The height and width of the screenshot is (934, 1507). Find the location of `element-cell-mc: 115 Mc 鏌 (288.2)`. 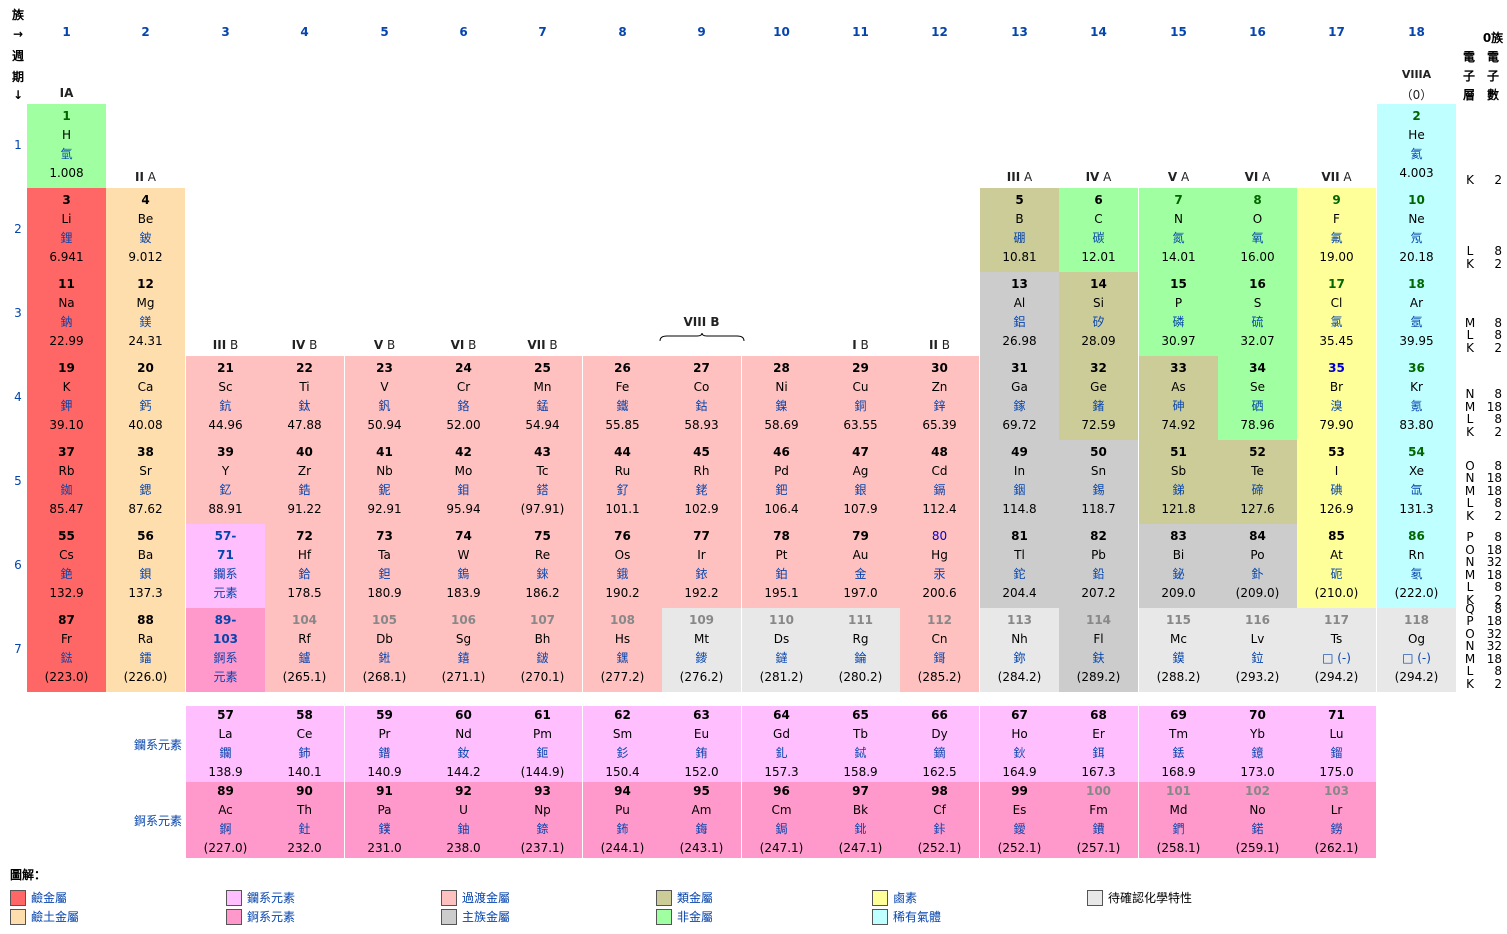

element-cell-mc: 115 Mc 鏌 (288.2) is located at coordinates (1178, 650).